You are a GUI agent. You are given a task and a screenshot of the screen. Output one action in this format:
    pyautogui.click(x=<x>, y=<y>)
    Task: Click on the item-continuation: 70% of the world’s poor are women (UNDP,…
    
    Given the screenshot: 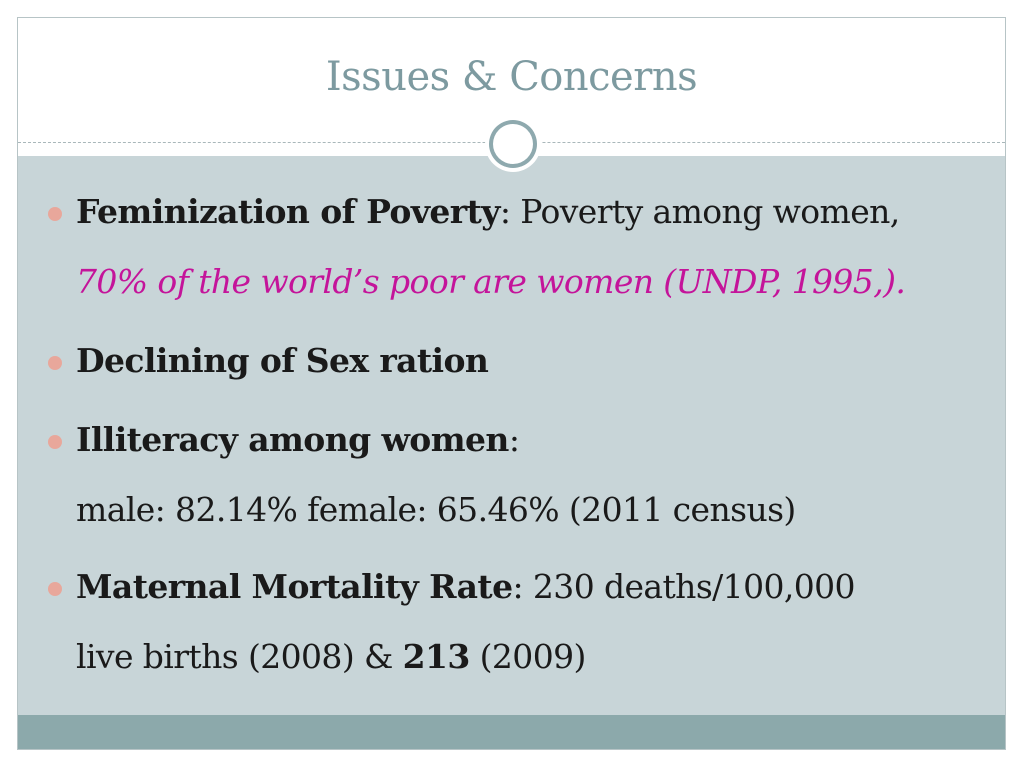 What is the action you would take?
    pyautogui.click(x=491, y=281)
    